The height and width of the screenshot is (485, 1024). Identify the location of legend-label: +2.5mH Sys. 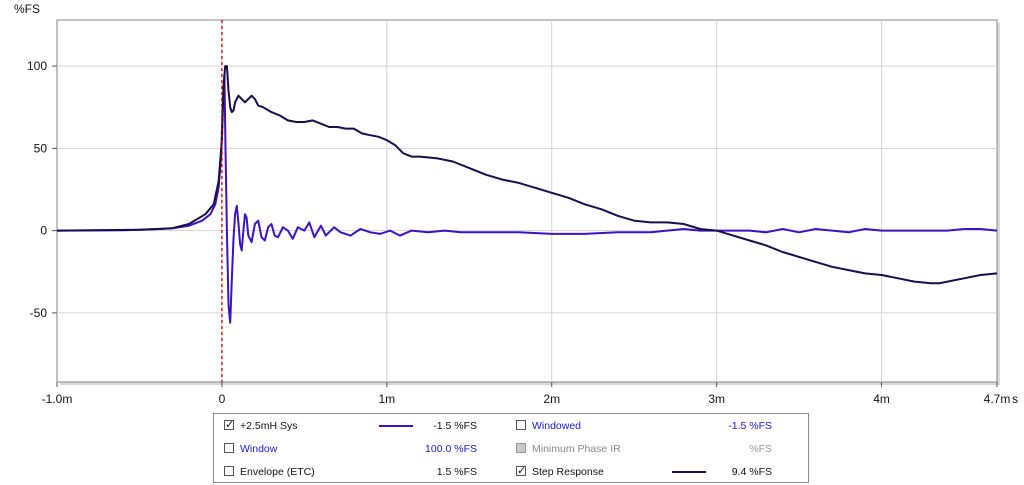
(269, 426).